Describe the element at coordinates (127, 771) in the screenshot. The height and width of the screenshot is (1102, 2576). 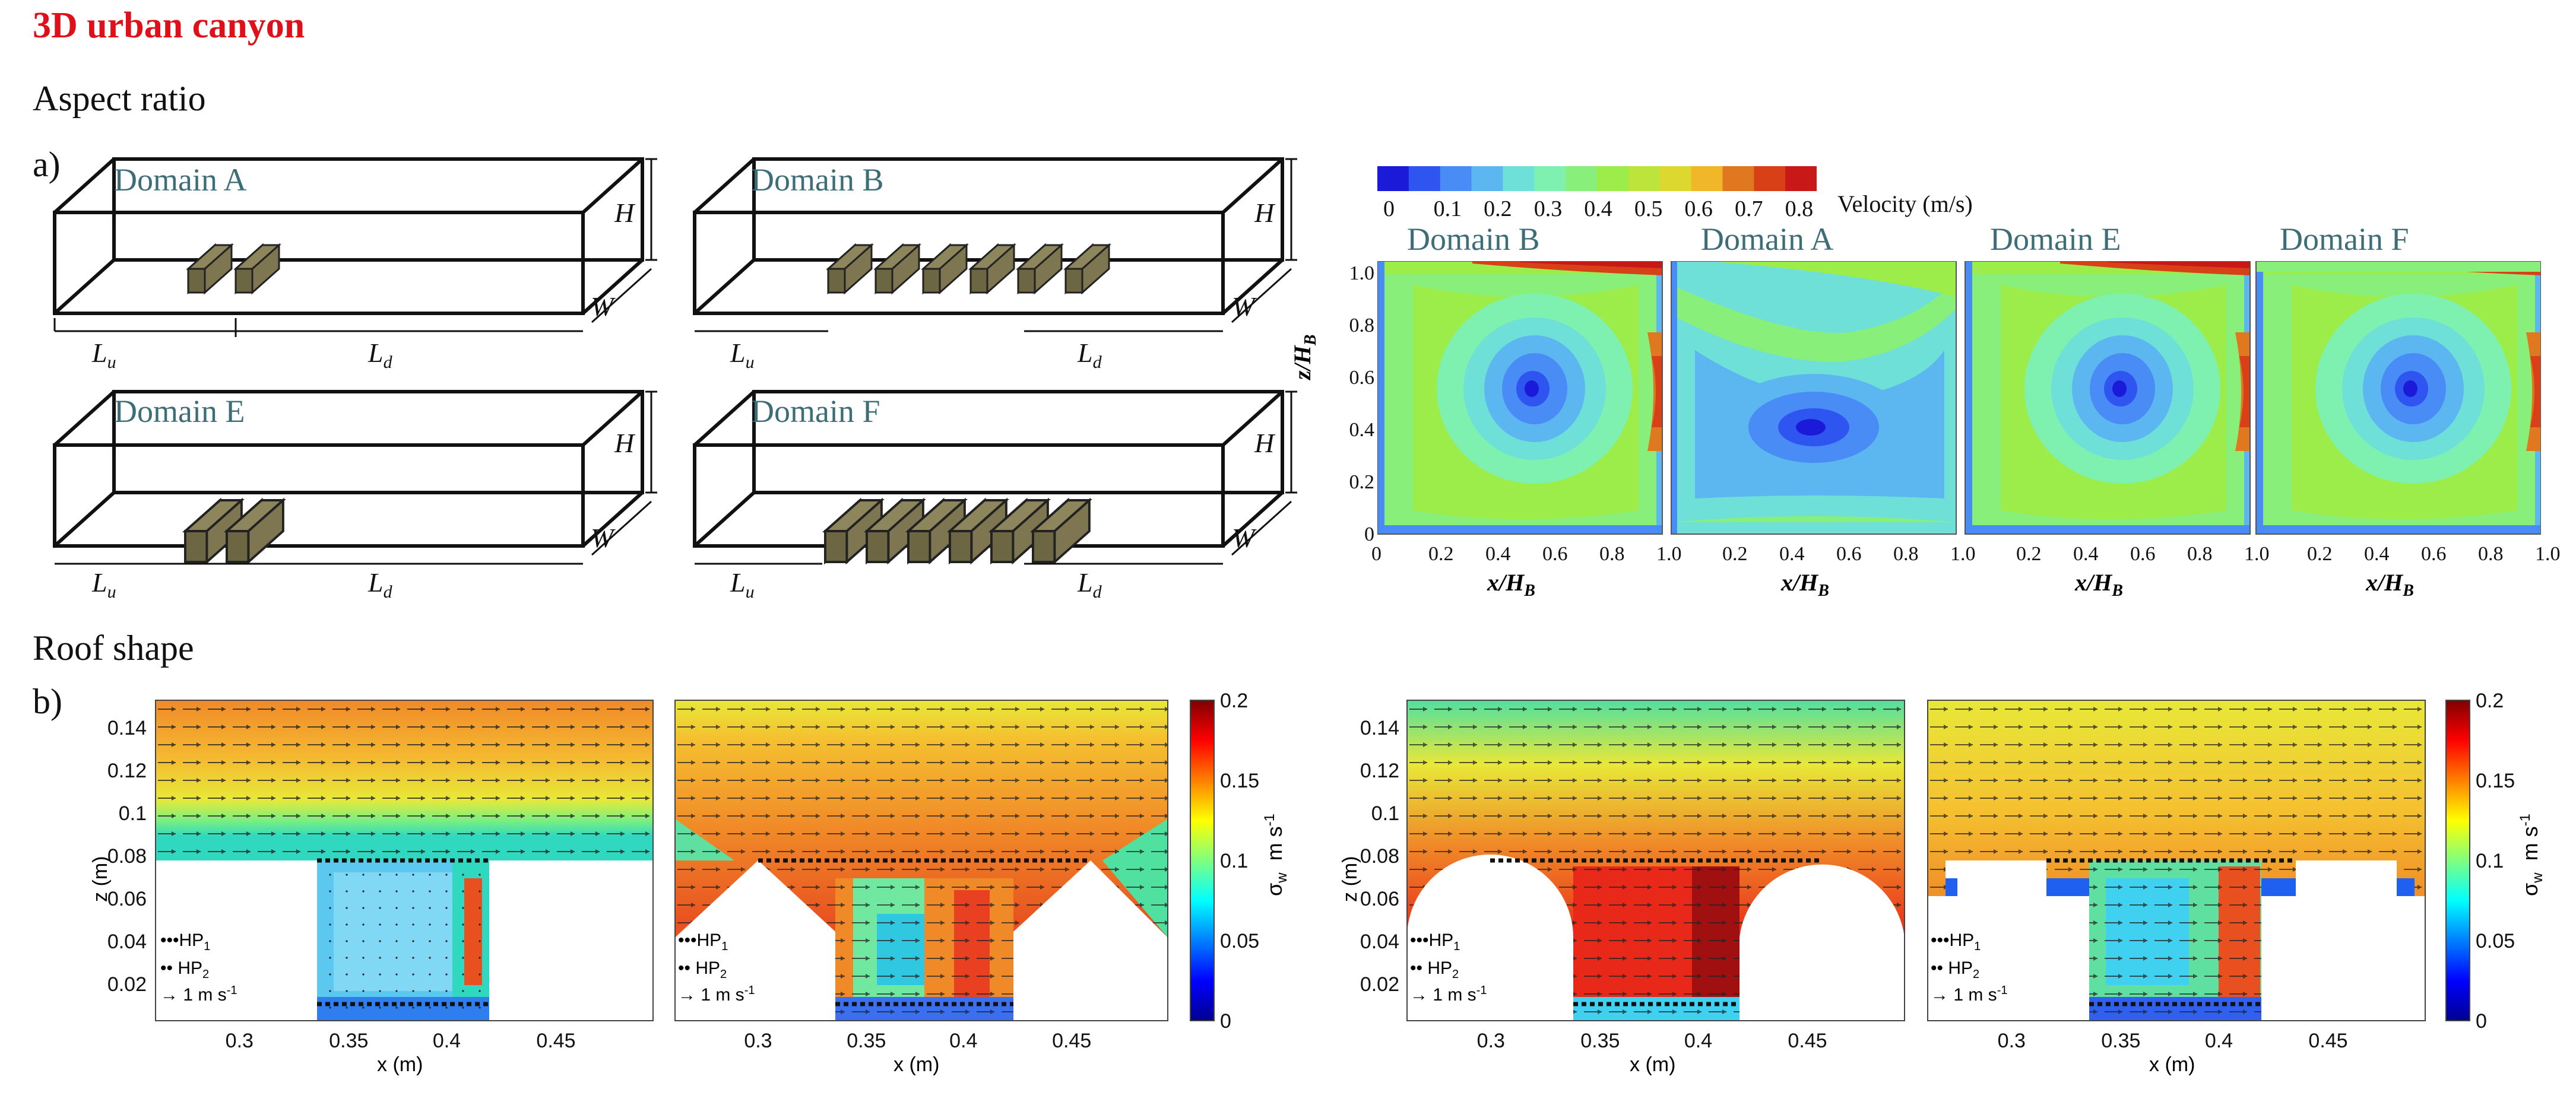
I see `sigma-y-tick: 0.12` at that location.